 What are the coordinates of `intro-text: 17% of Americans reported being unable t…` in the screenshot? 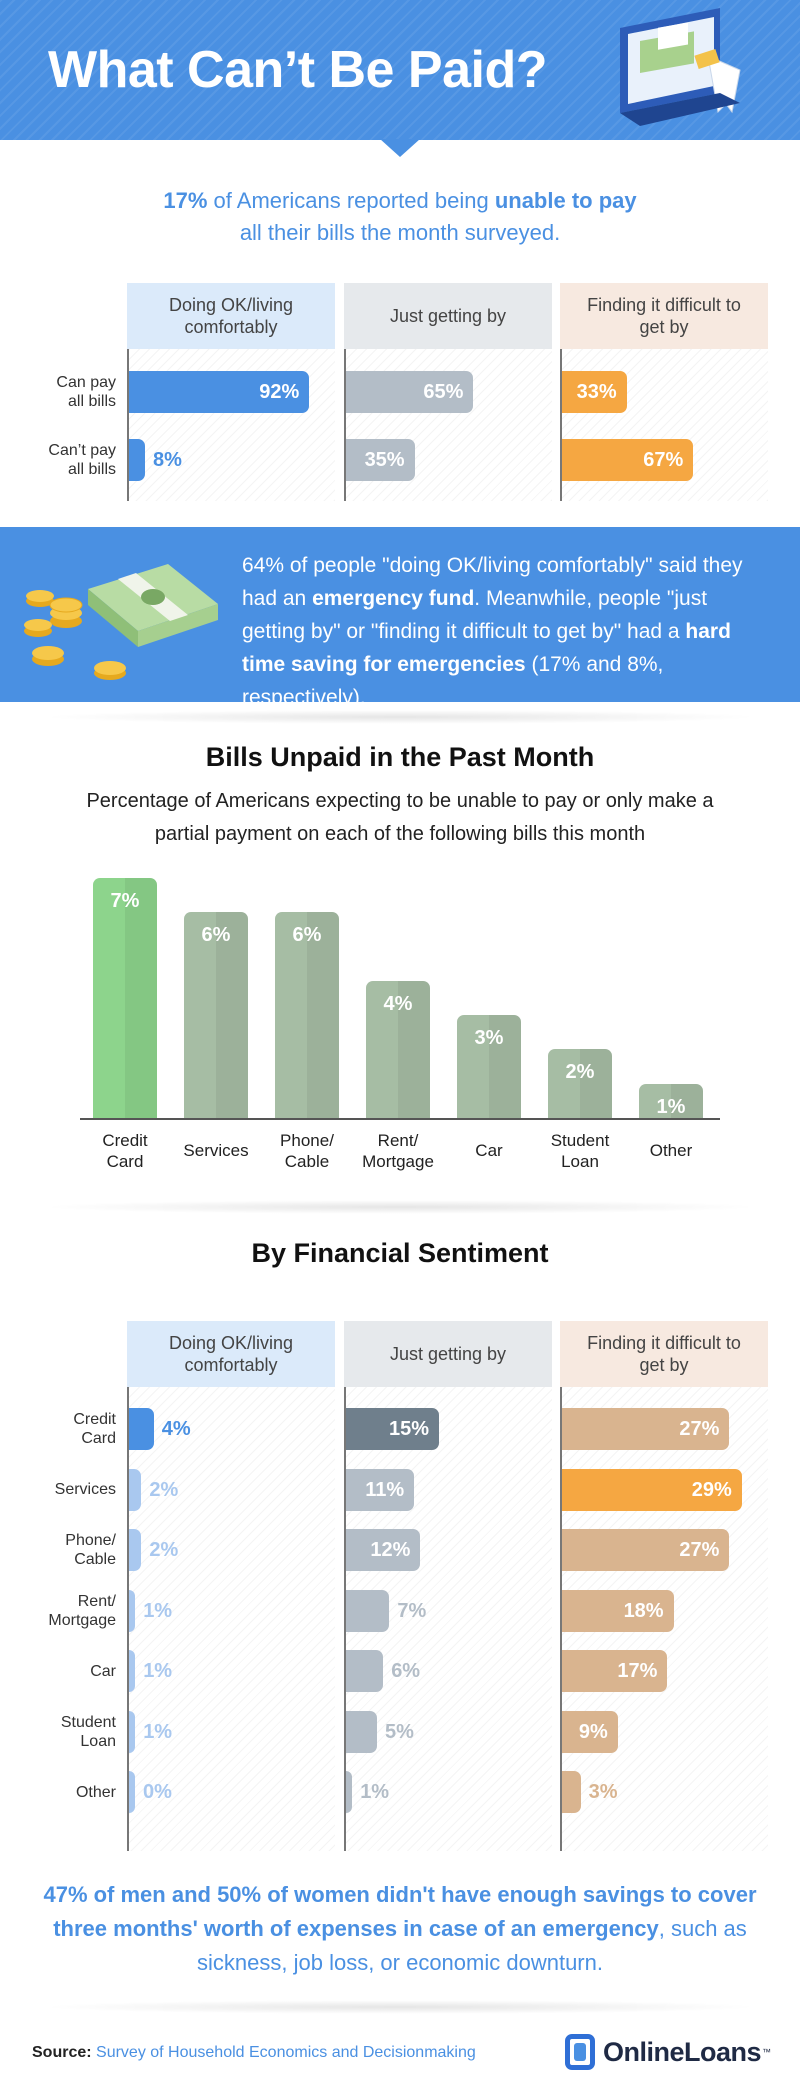 It's located at (400, 217).